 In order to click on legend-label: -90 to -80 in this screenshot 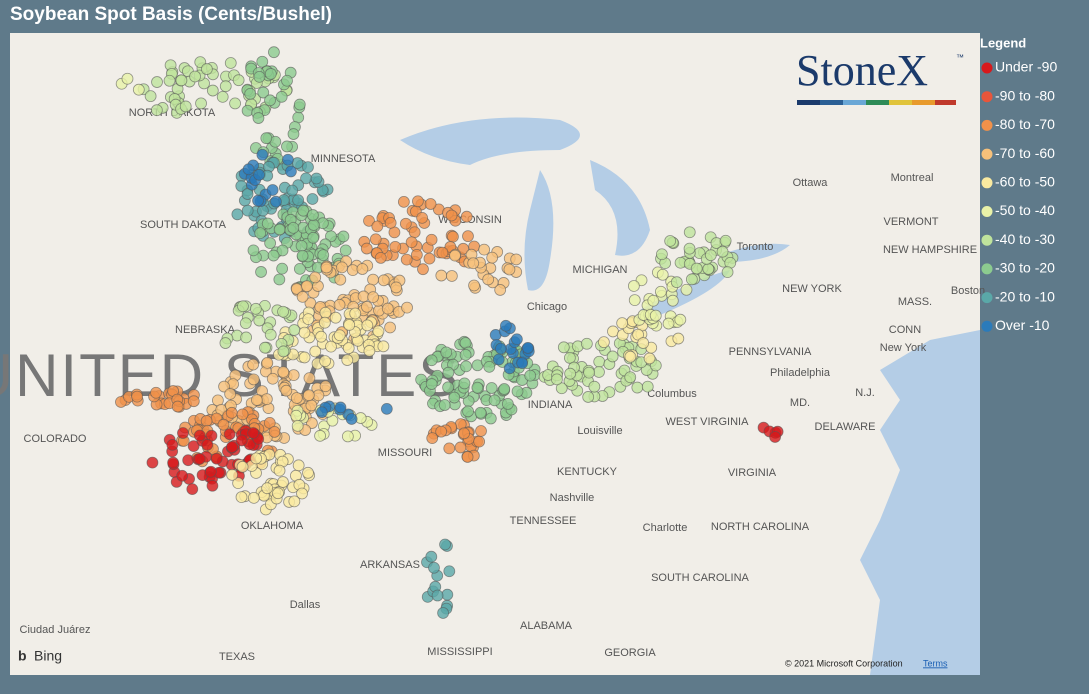, I will do `click(1025, 95)`.